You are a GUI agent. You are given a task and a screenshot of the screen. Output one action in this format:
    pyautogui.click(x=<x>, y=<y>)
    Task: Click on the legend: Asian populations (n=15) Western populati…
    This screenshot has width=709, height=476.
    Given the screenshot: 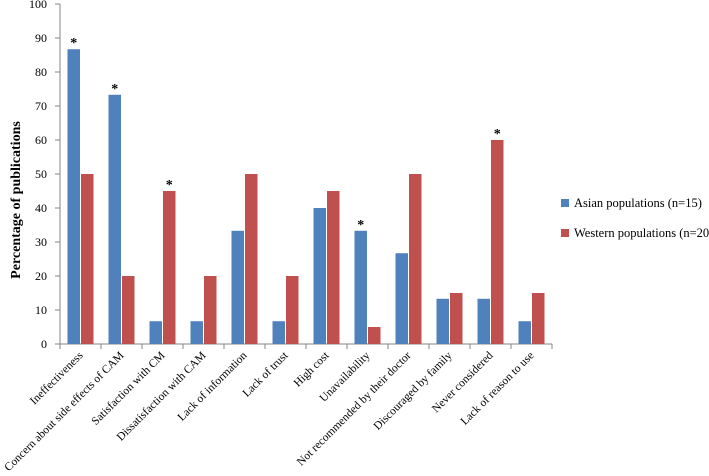 What is the action you would take?
    pyautogui.click(x=635, y=218)
    